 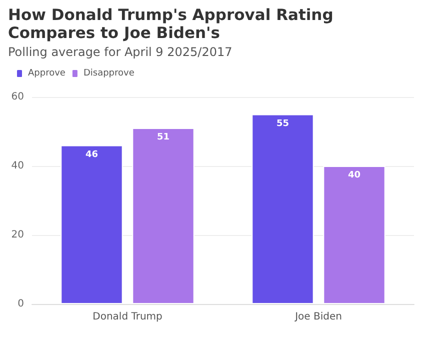 What do you see at coordinates (163, 137) in the screenshot?
I see `data-label: 51` at bounding box center [163, 137].